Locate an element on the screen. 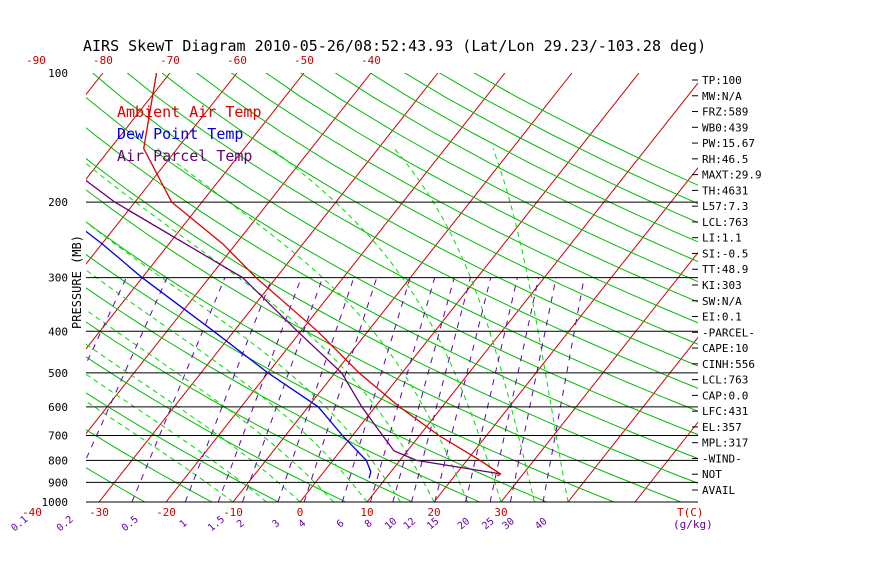 This screenshot has width=870, height=564. index-entry: TP:100 is located at coordinates (722, 80).